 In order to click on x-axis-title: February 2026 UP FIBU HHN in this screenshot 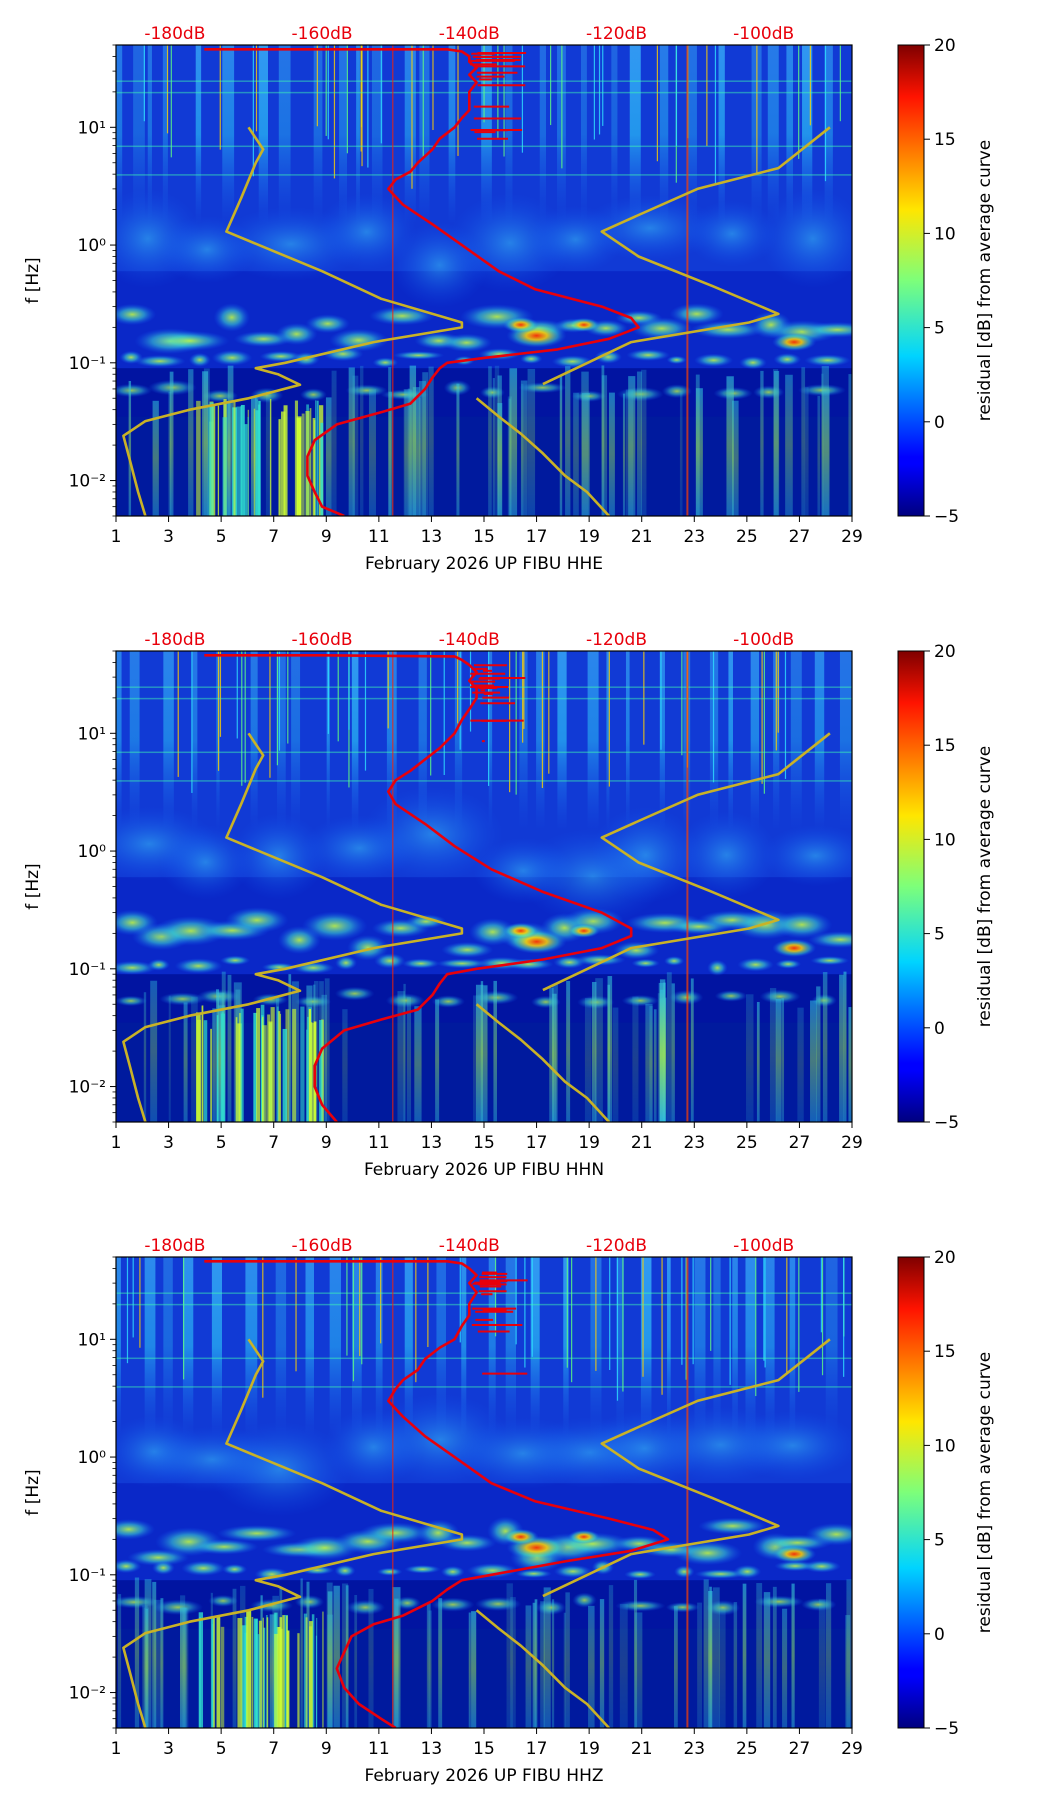, I will do `click(484, 1170)`.